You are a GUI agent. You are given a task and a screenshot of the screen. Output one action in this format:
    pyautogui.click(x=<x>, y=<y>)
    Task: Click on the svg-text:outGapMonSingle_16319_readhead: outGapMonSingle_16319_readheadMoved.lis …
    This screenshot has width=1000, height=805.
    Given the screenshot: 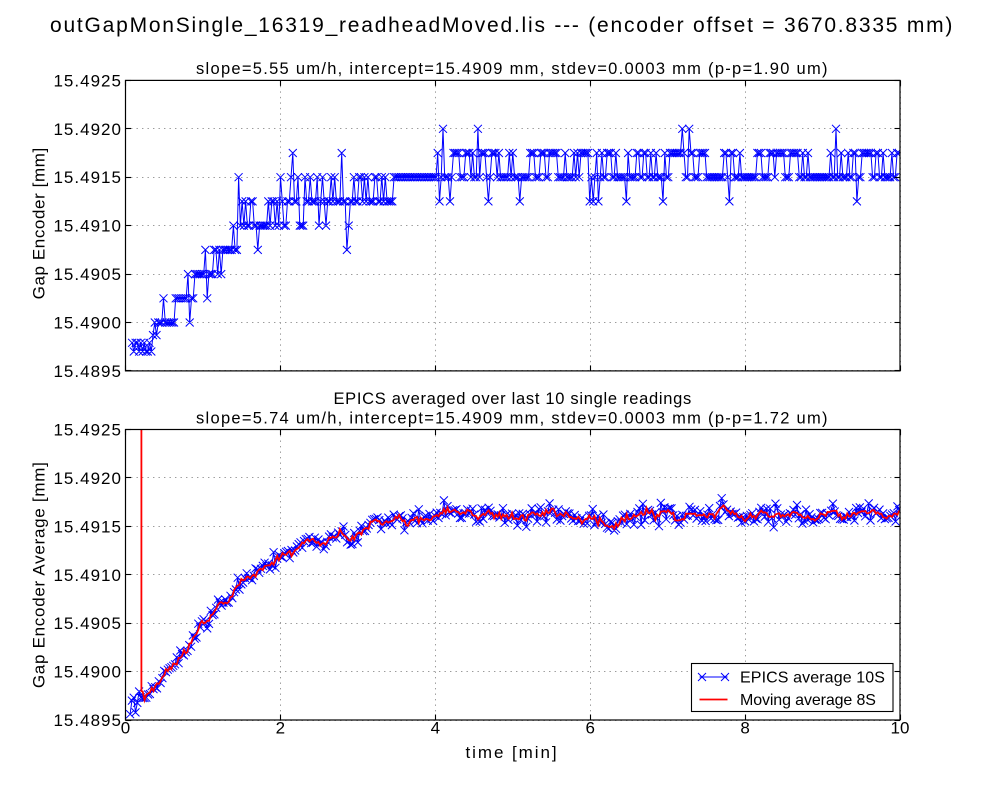 What is the action you would take?
    pyautogui.click(x=502, y=25)
    